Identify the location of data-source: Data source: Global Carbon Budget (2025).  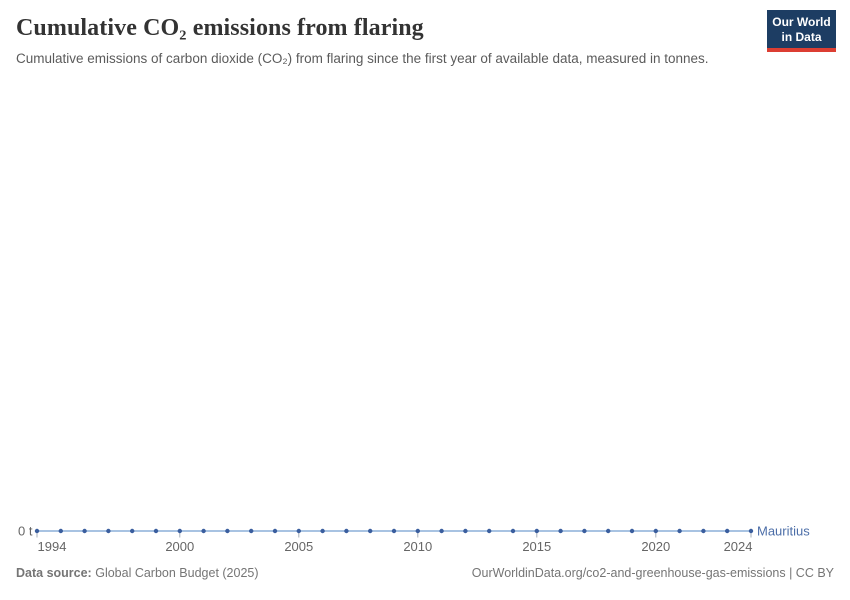
(137, 573).